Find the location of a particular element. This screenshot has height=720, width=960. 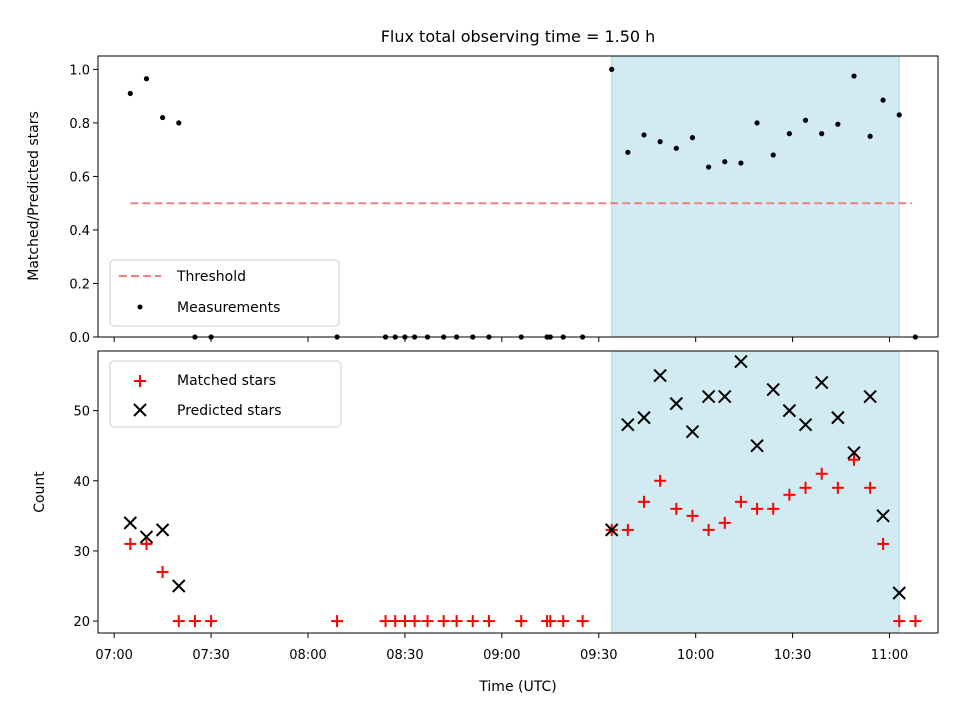

legend-measurements-label: Measurements is located at coordinates (228, 308).